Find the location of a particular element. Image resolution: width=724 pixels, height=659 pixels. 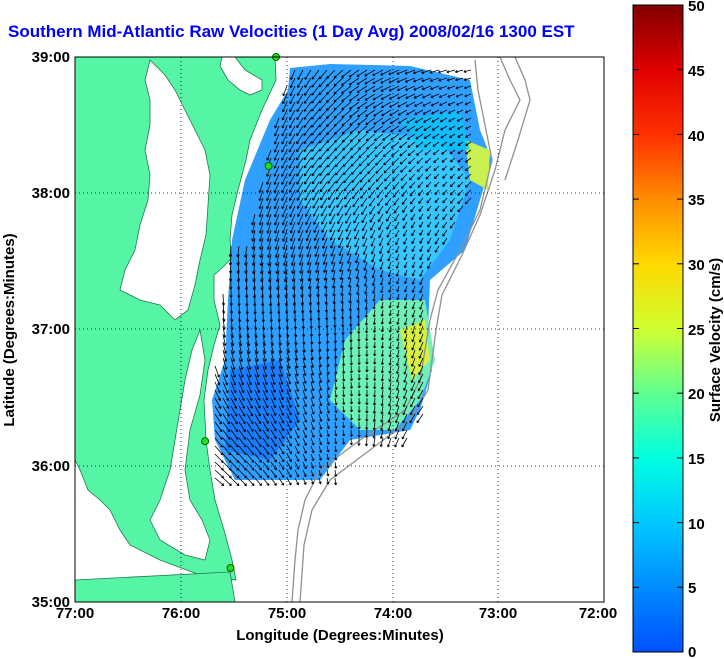

colorbar-tick-label: 40 is located at coordinates (696, 136).